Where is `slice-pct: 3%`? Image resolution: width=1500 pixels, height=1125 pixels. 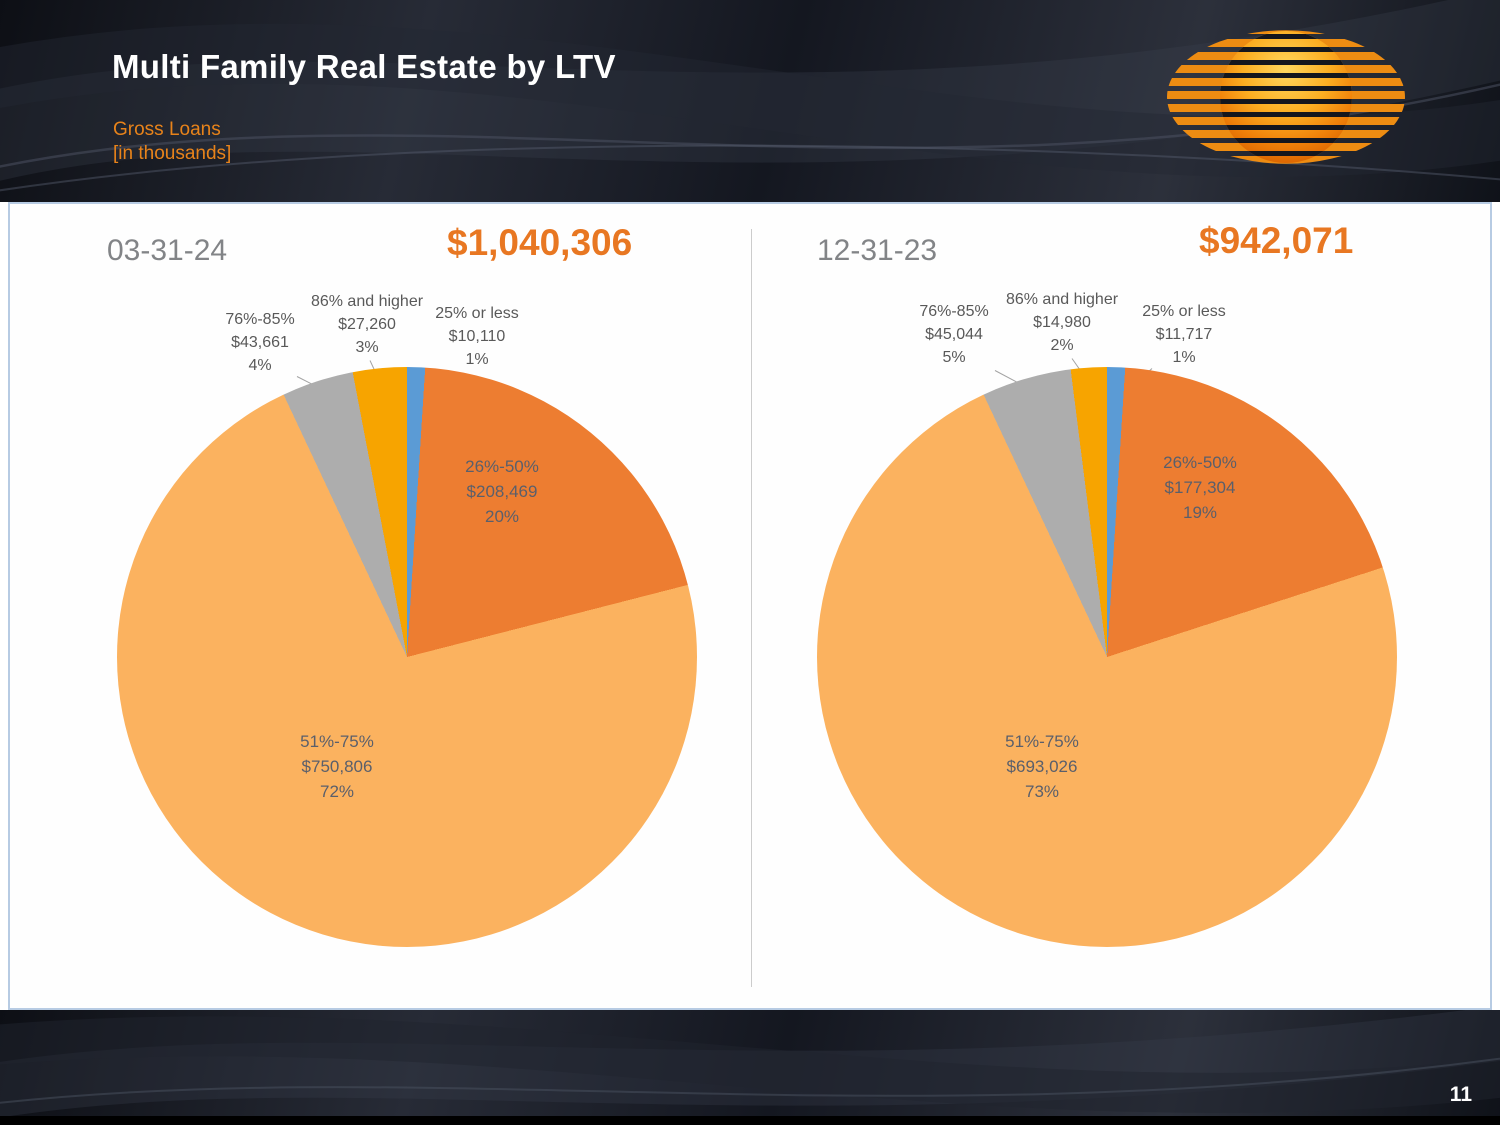
slice-pct: 3% is located at coordinates (367, 347).